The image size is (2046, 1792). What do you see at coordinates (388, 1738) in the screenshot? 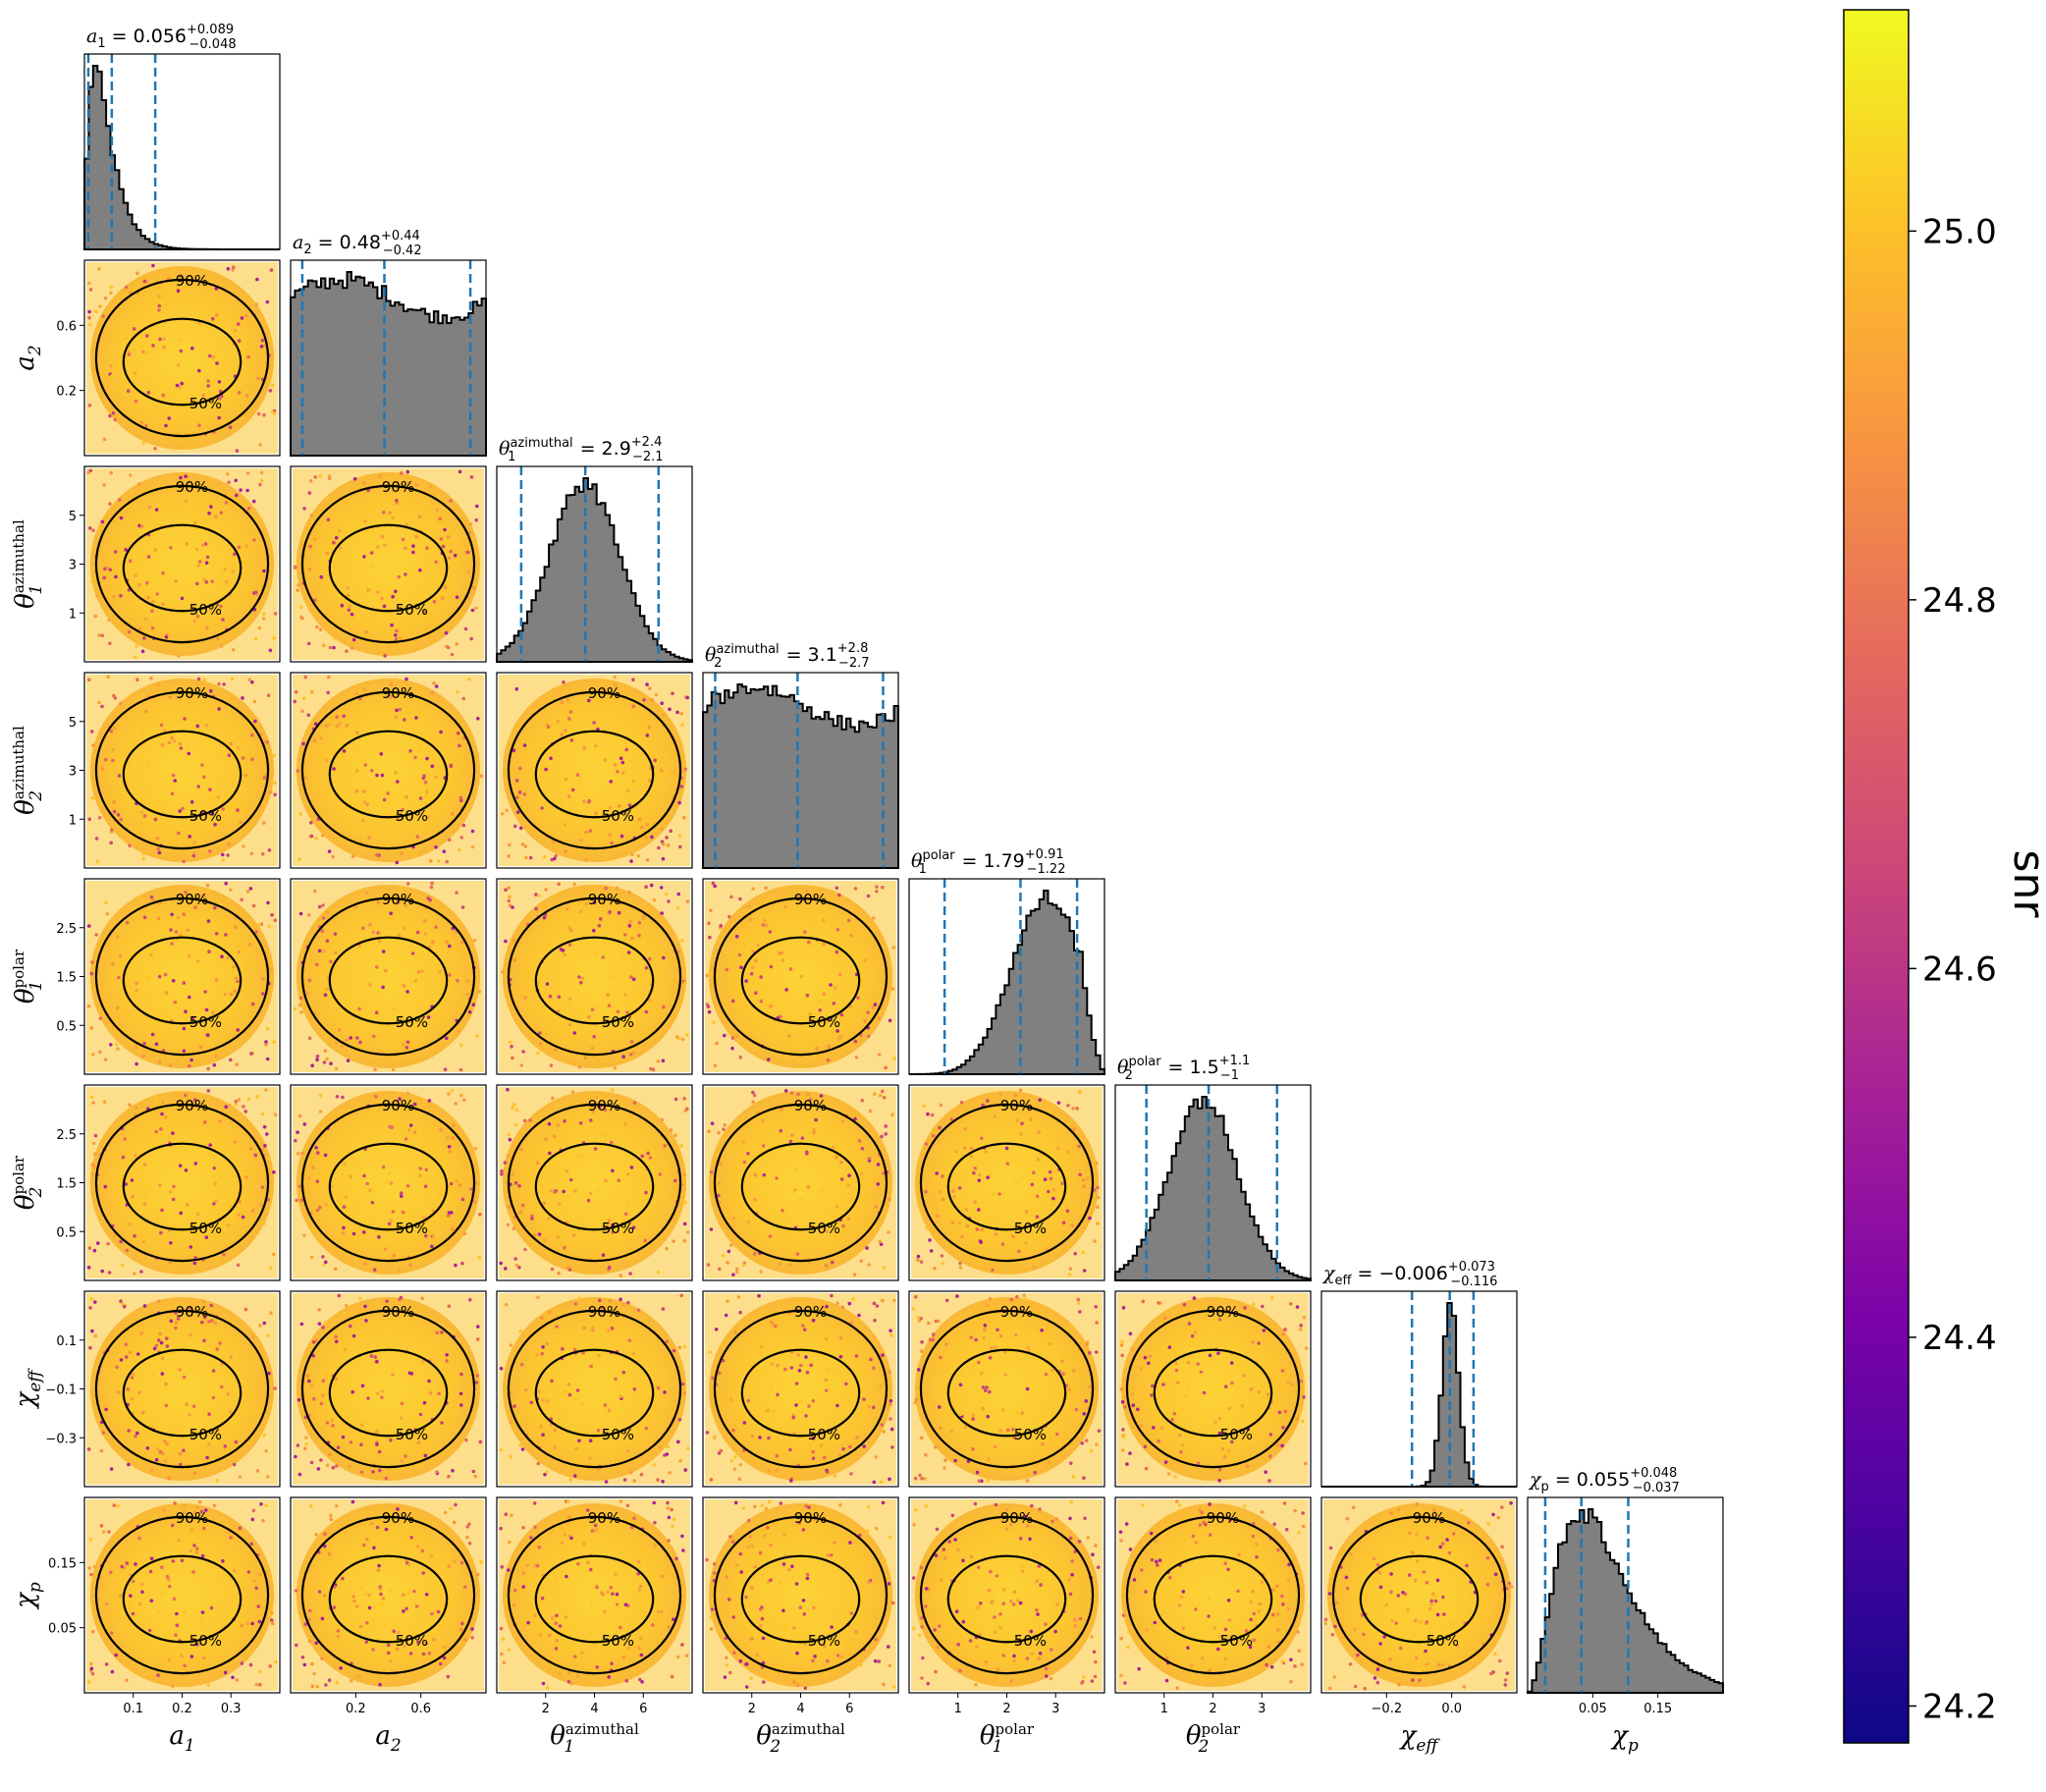
I see `x-axis-label: a2` at bounding box center [388, 1738].